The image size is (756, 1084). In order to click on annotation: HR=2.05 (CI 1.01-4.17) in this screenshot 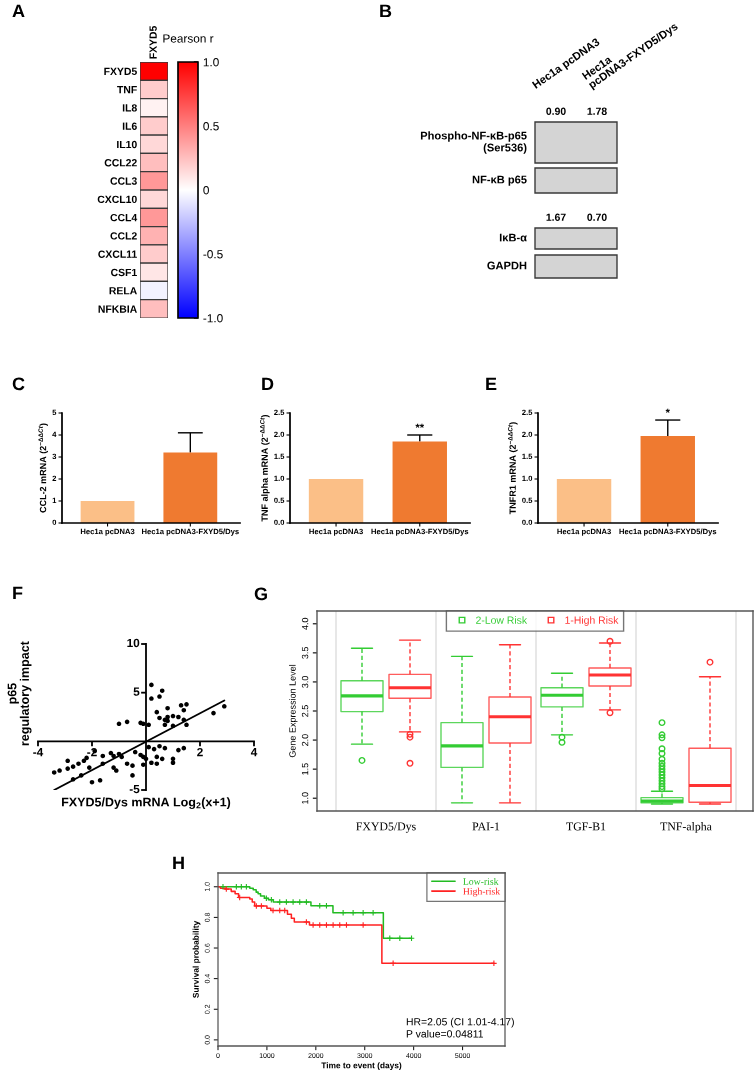, I will do `click(460, 1022)`.